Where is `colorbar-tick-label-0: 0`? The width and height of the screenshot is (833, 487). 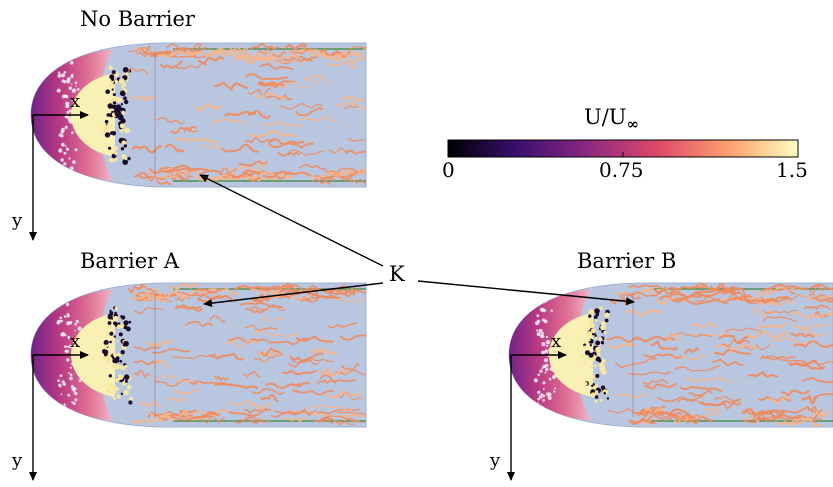 colorbar-tick-label-0: 0 is located at coordinates (448, 170).